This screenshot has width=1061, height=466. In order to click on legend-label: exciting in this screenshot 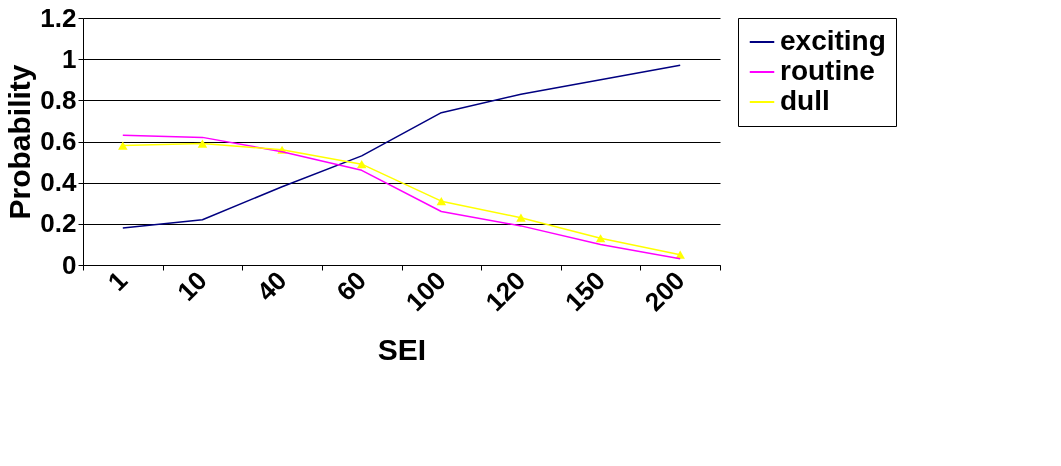, I will do `click(833, 40)`.